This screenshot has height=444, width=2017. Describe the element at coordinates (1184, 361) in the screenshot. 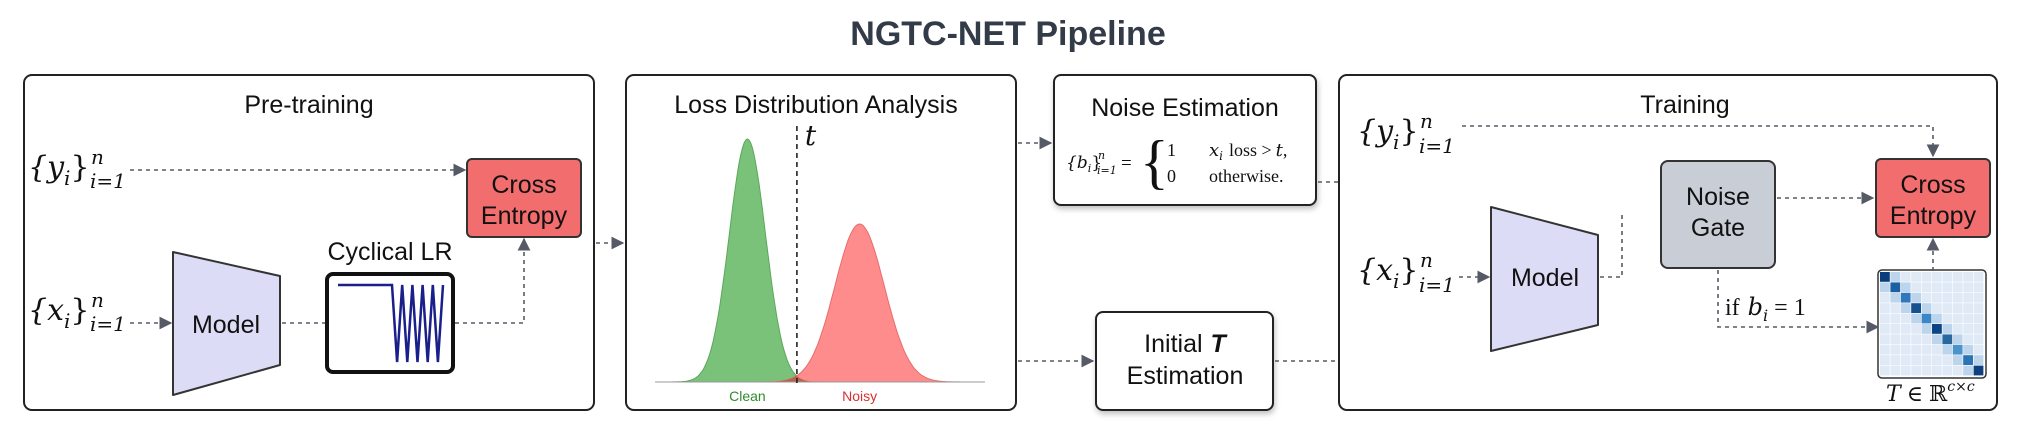

I see `initial-t-estimation-box: Initial T Estimation` at that location.